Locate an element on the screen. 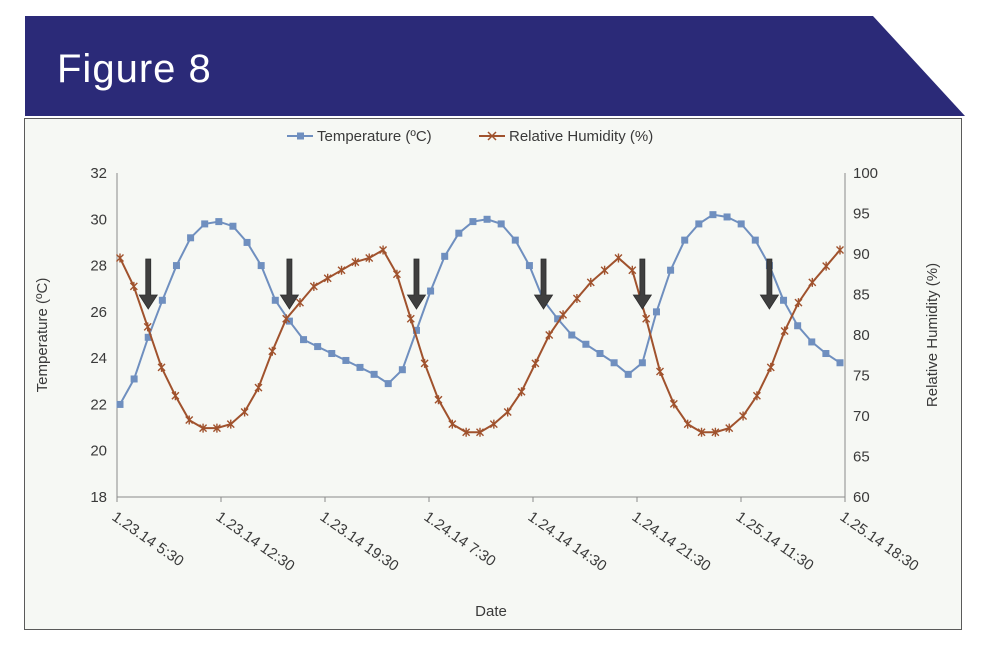 The width and height of the screenshot is (992, 647). left-tick-label: 22 is located at coordinates (98, 404).